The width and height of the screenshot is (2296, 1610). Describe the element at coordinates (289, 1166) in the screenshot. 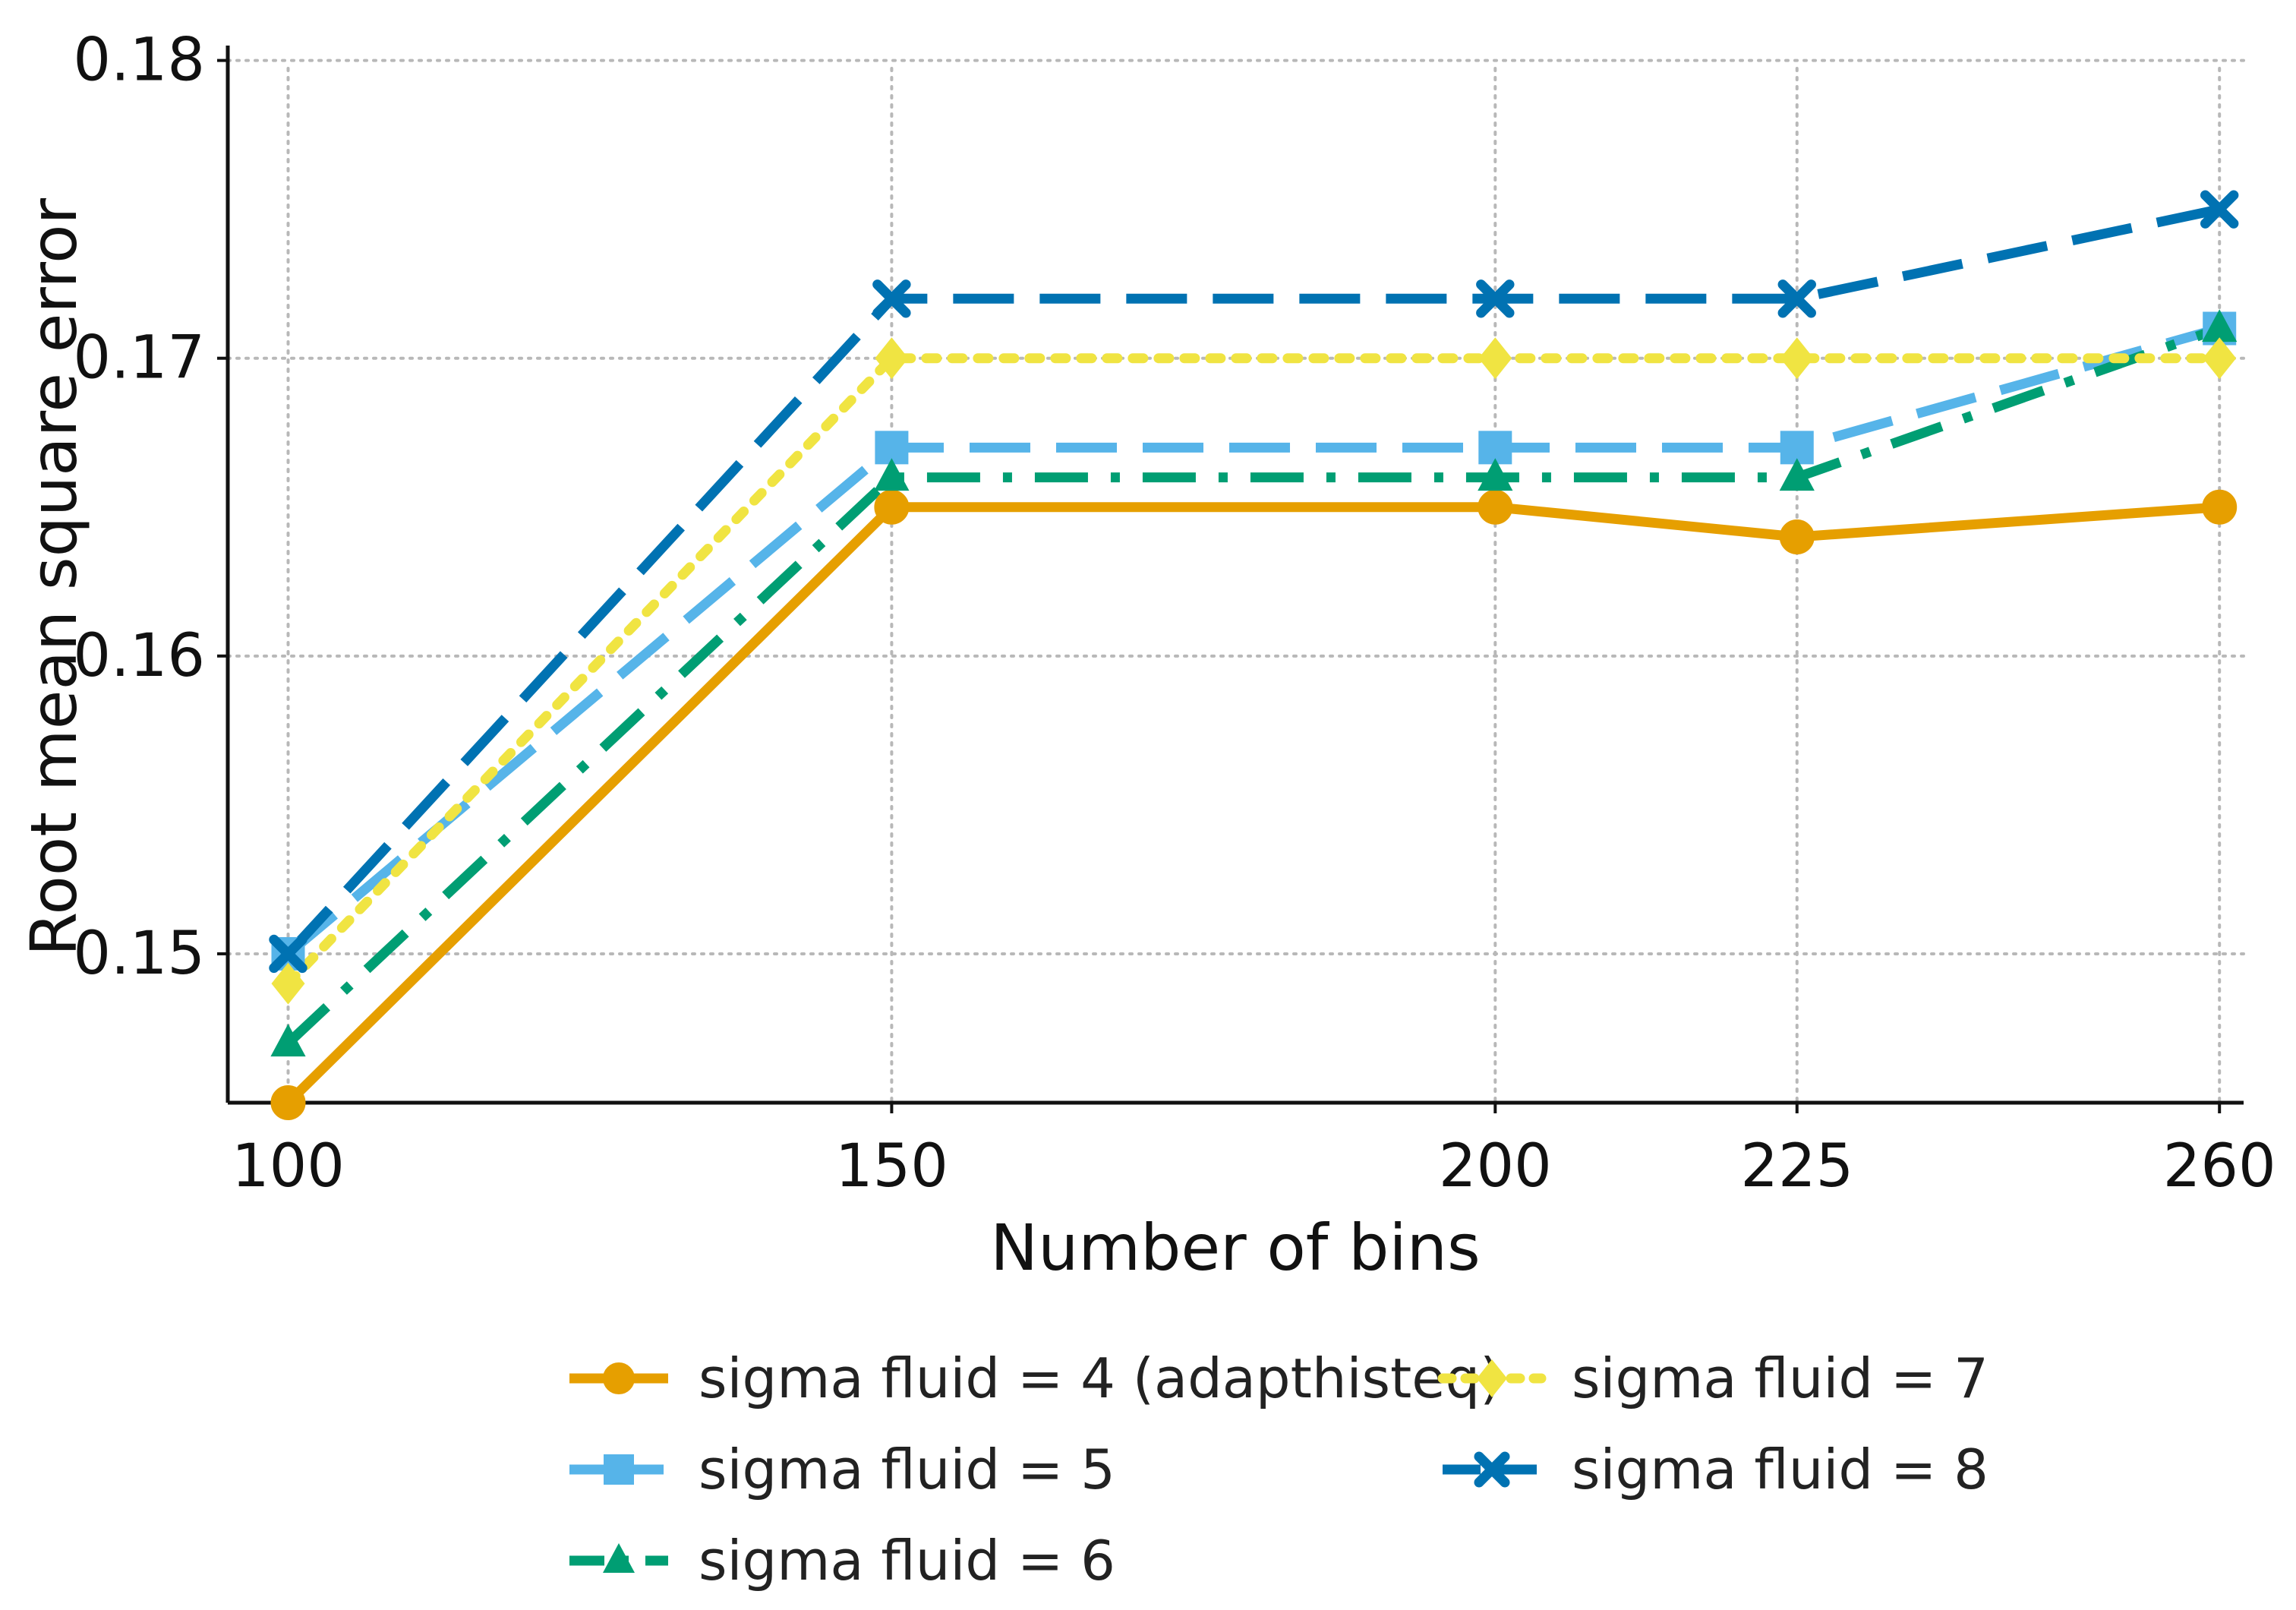

I see `x-tick-label: 100` at that location.